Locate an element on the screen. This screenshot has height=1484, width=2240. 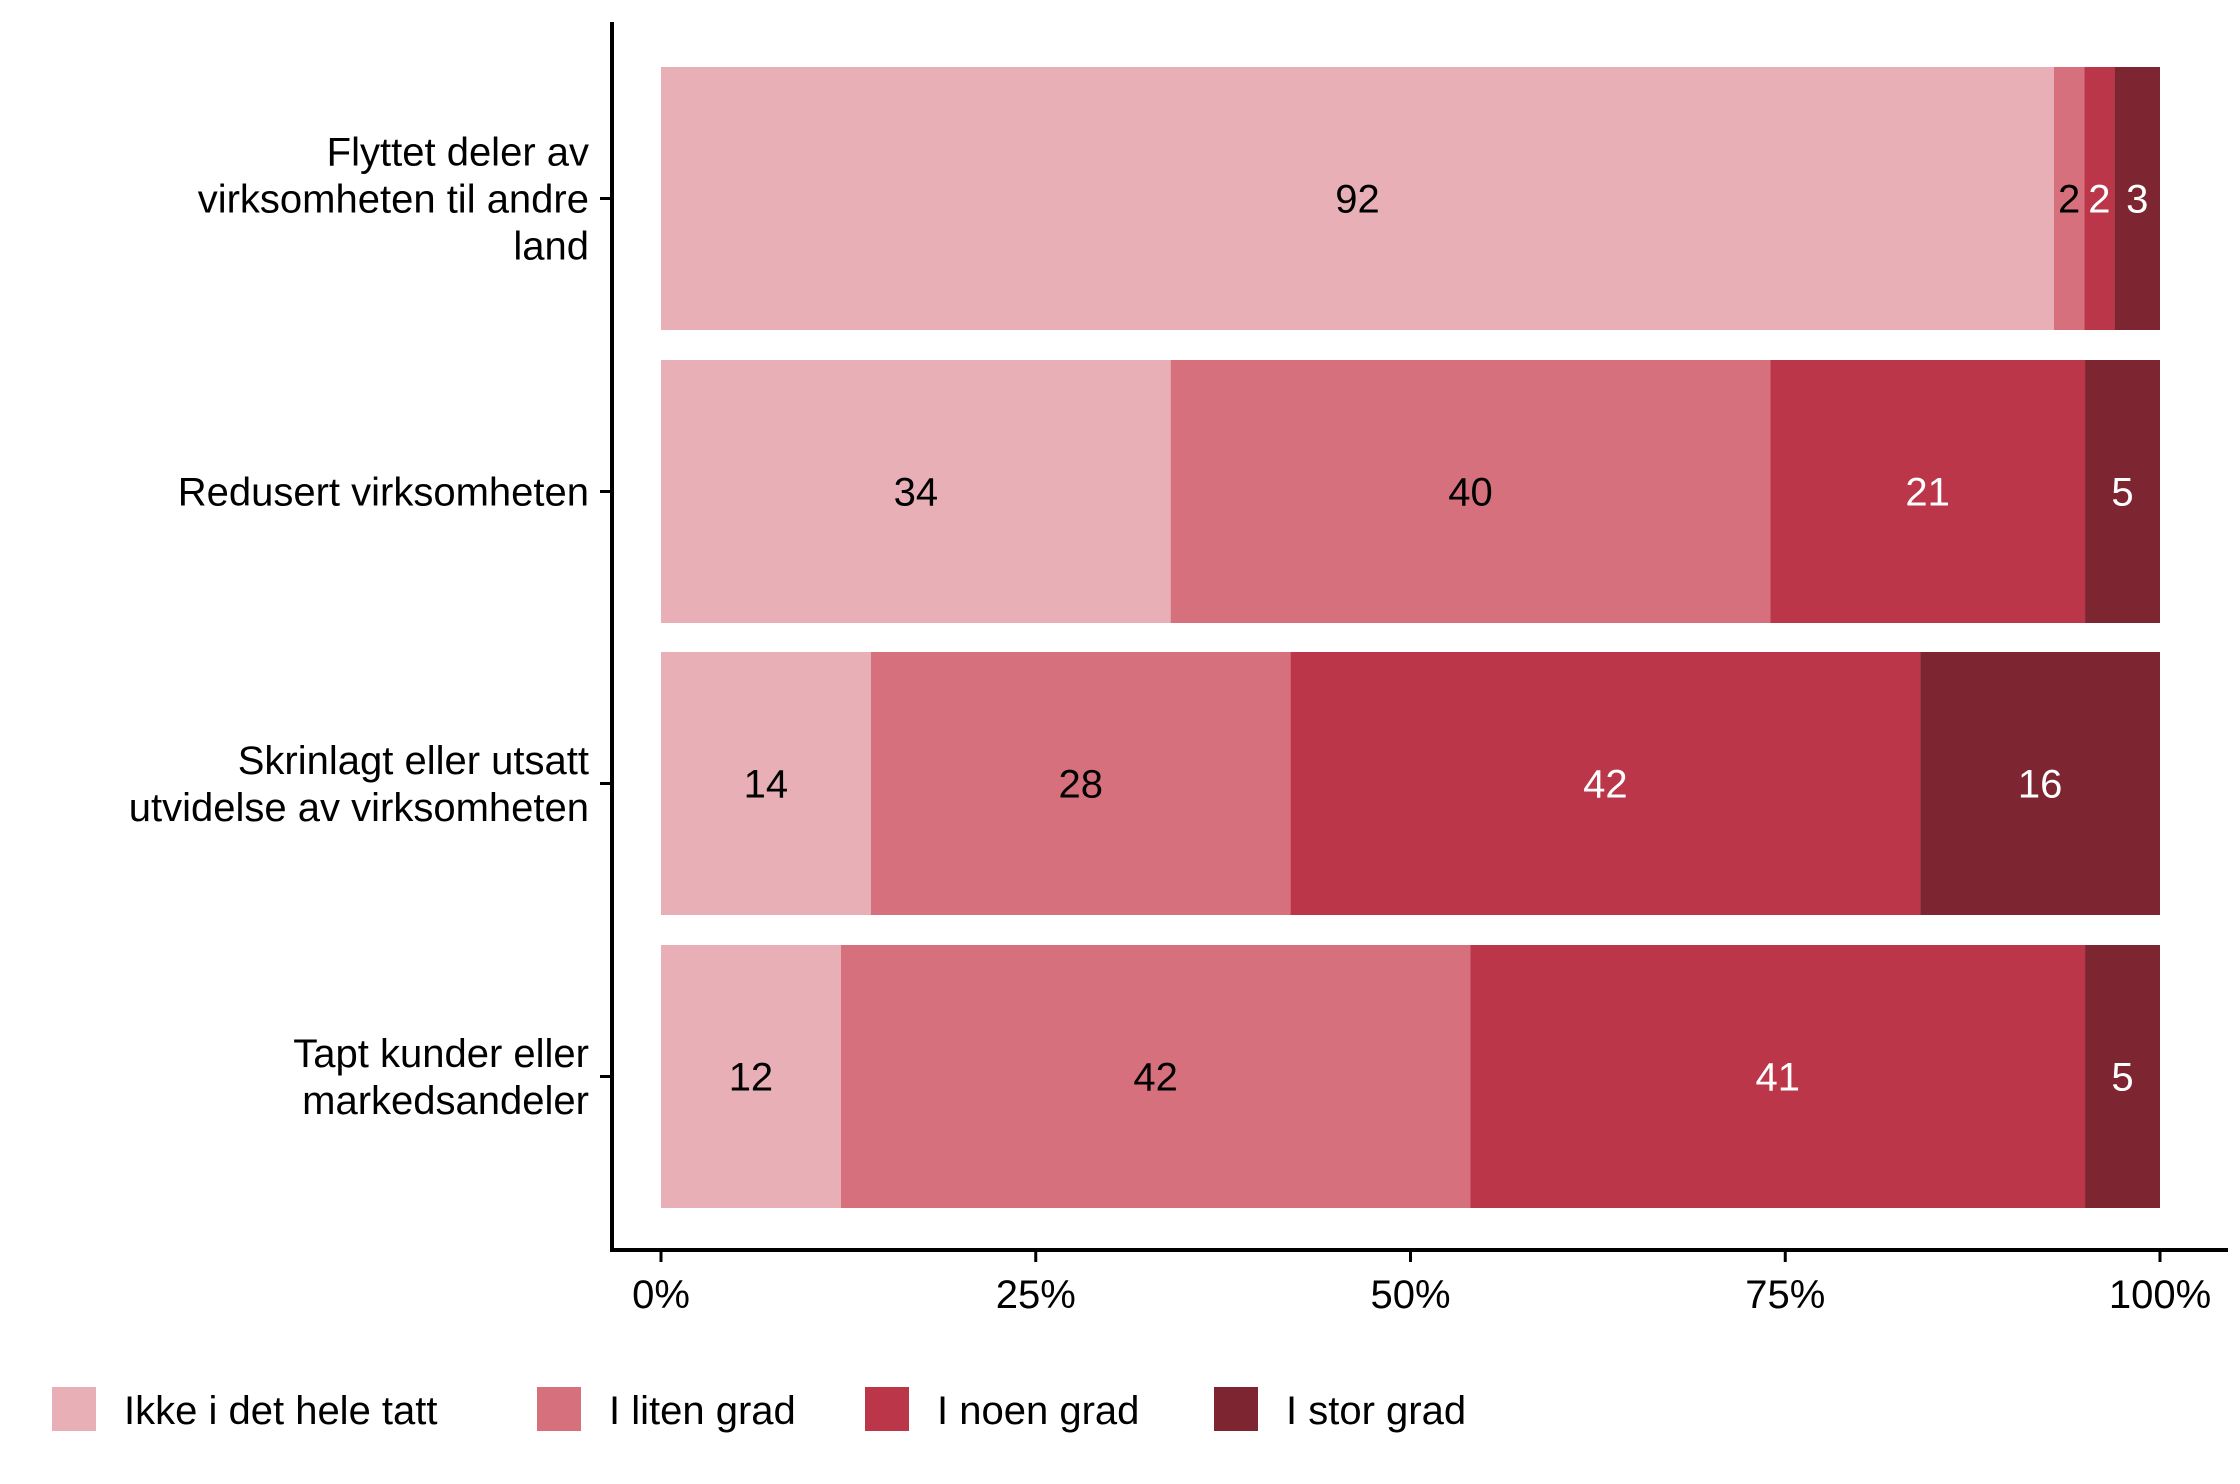
data-label: 3 is located at coordinates (2137, 200).